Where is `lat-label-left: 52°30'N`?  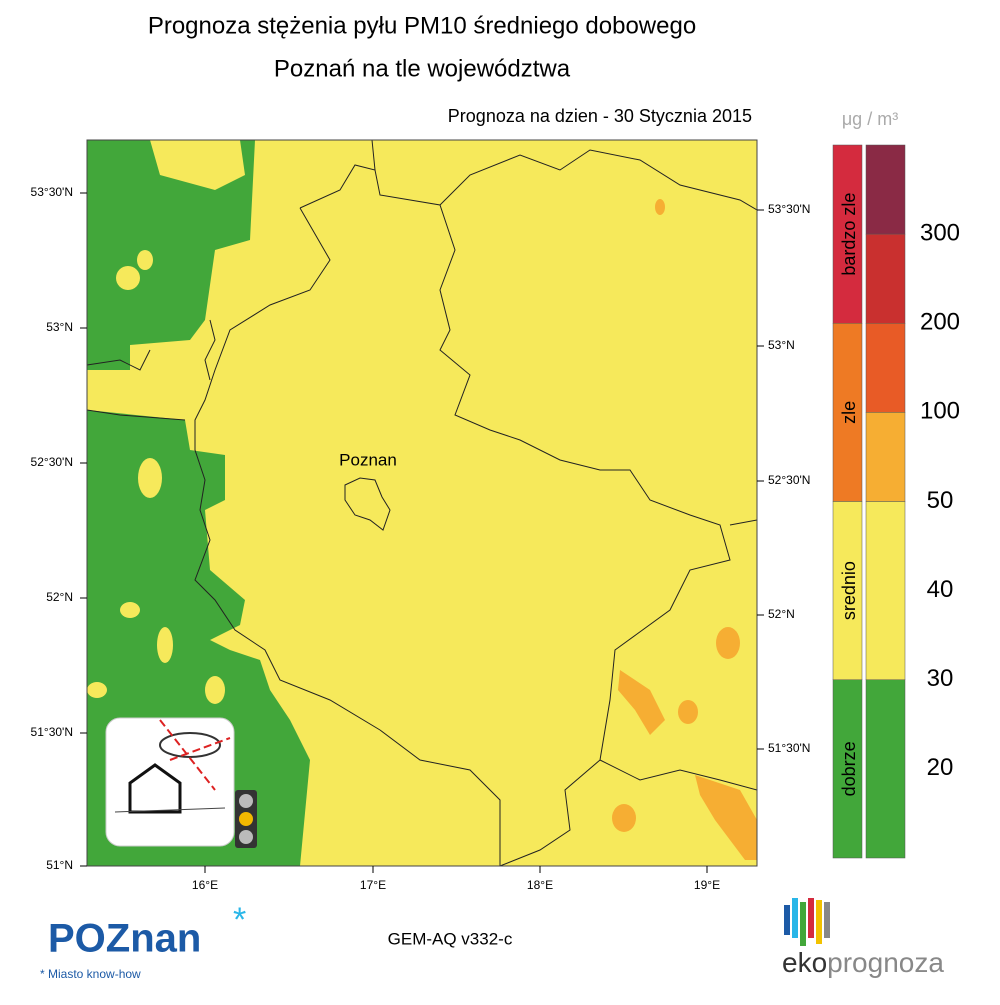
lat-label-left: 52°30'N is located at coordinates (52, 462).